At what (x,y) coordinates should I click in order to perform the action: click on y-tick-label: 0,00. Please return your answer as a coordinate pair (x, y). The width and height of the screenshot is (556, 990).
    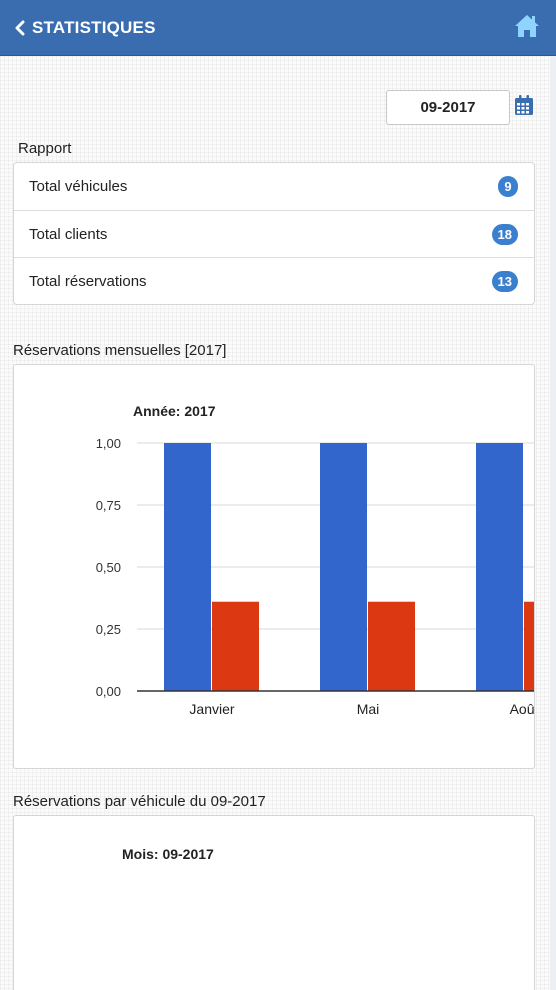
    Looking at the image, I should click on (108, 691).